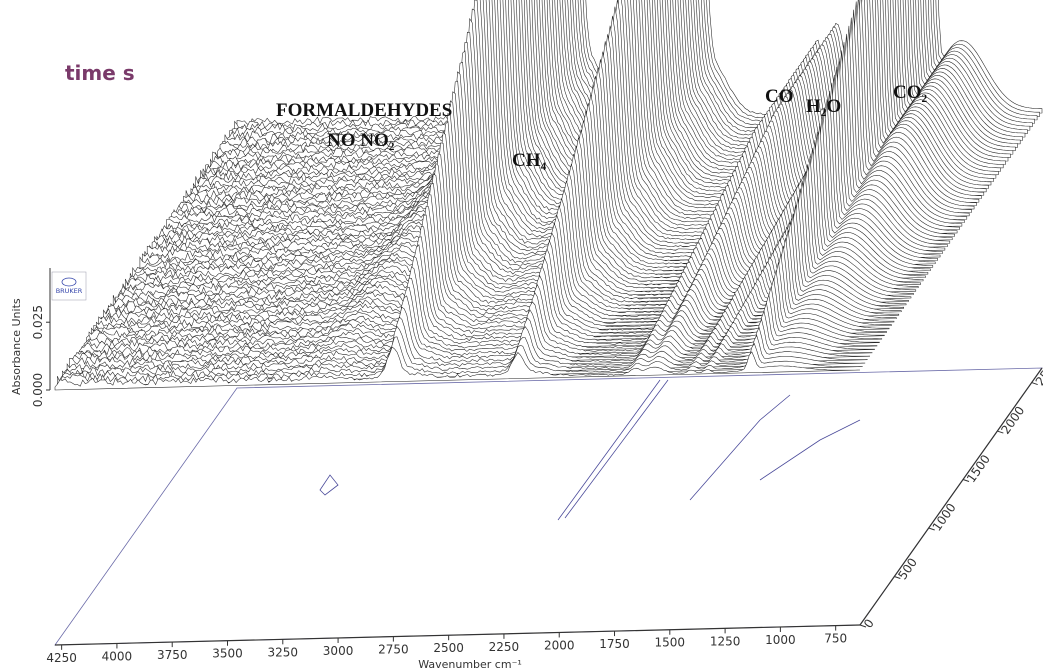  What do you see at coordinates (283, 652) in the screenshot?
I see `x-tick-label: 3250` at bounding box center [283, 652].